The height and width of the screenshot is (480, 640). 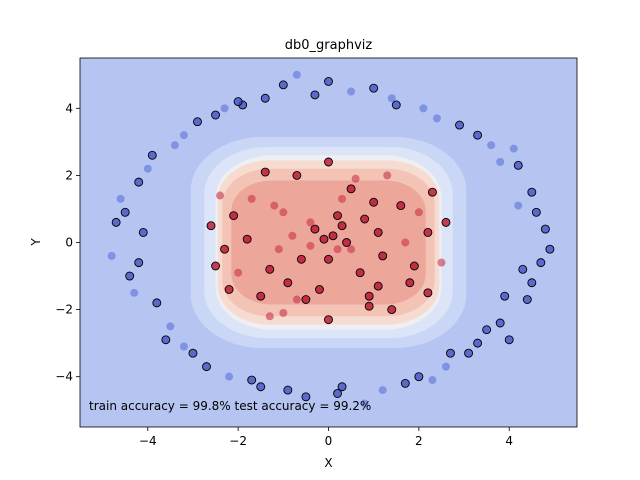 What do you see at coordinates (36, 242) in the screenshot?
I see `y-axis-label: Y` at bounding box center [36, 242].